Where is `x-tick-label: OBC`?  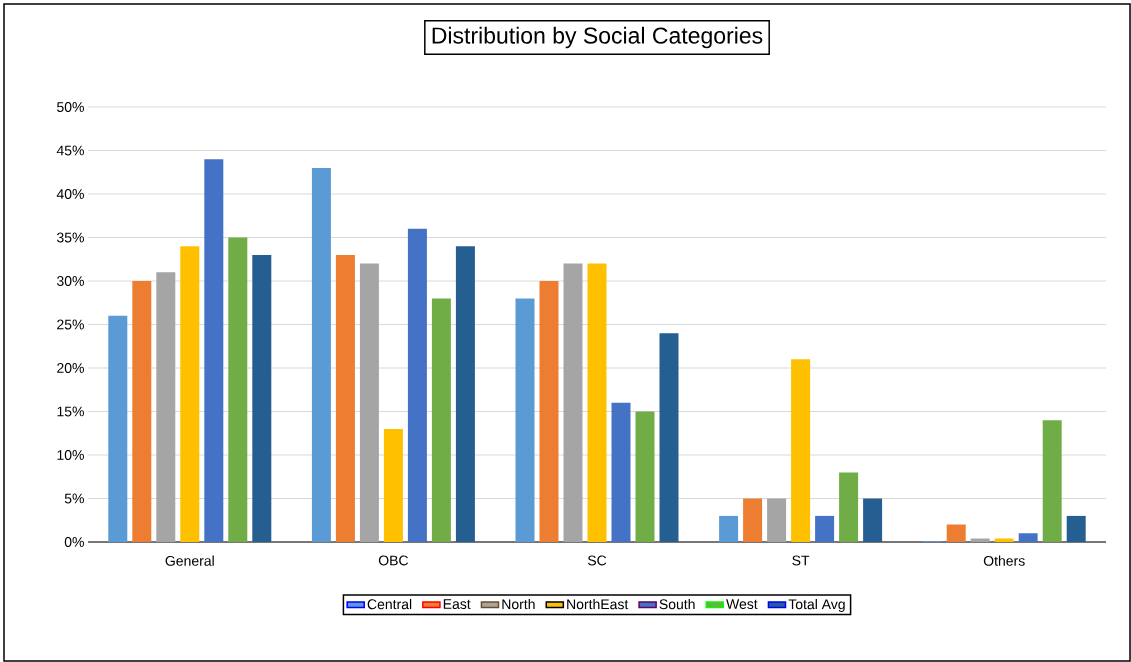 x-tick-label: OBC is located at coordinates (393, 560).